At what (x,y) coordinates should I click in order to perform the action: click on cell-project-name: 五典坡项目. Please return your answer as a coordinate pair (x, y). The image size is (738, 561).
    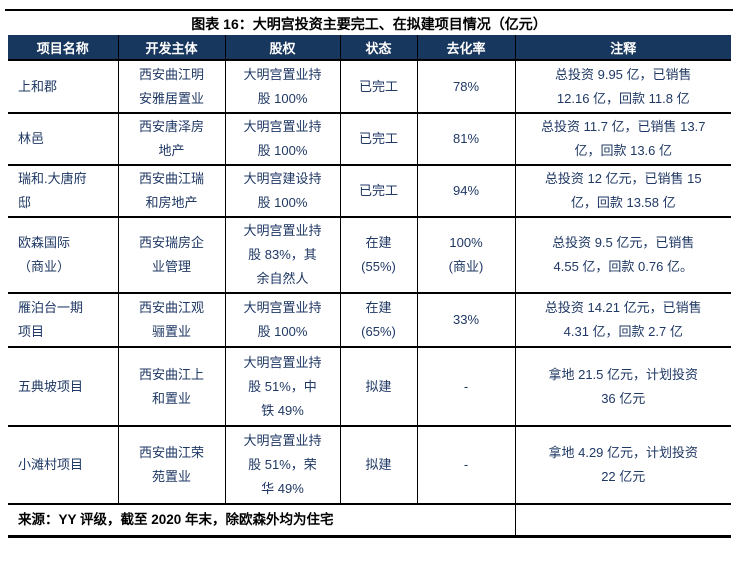
    Looking at the image, I should click on (63, 387).